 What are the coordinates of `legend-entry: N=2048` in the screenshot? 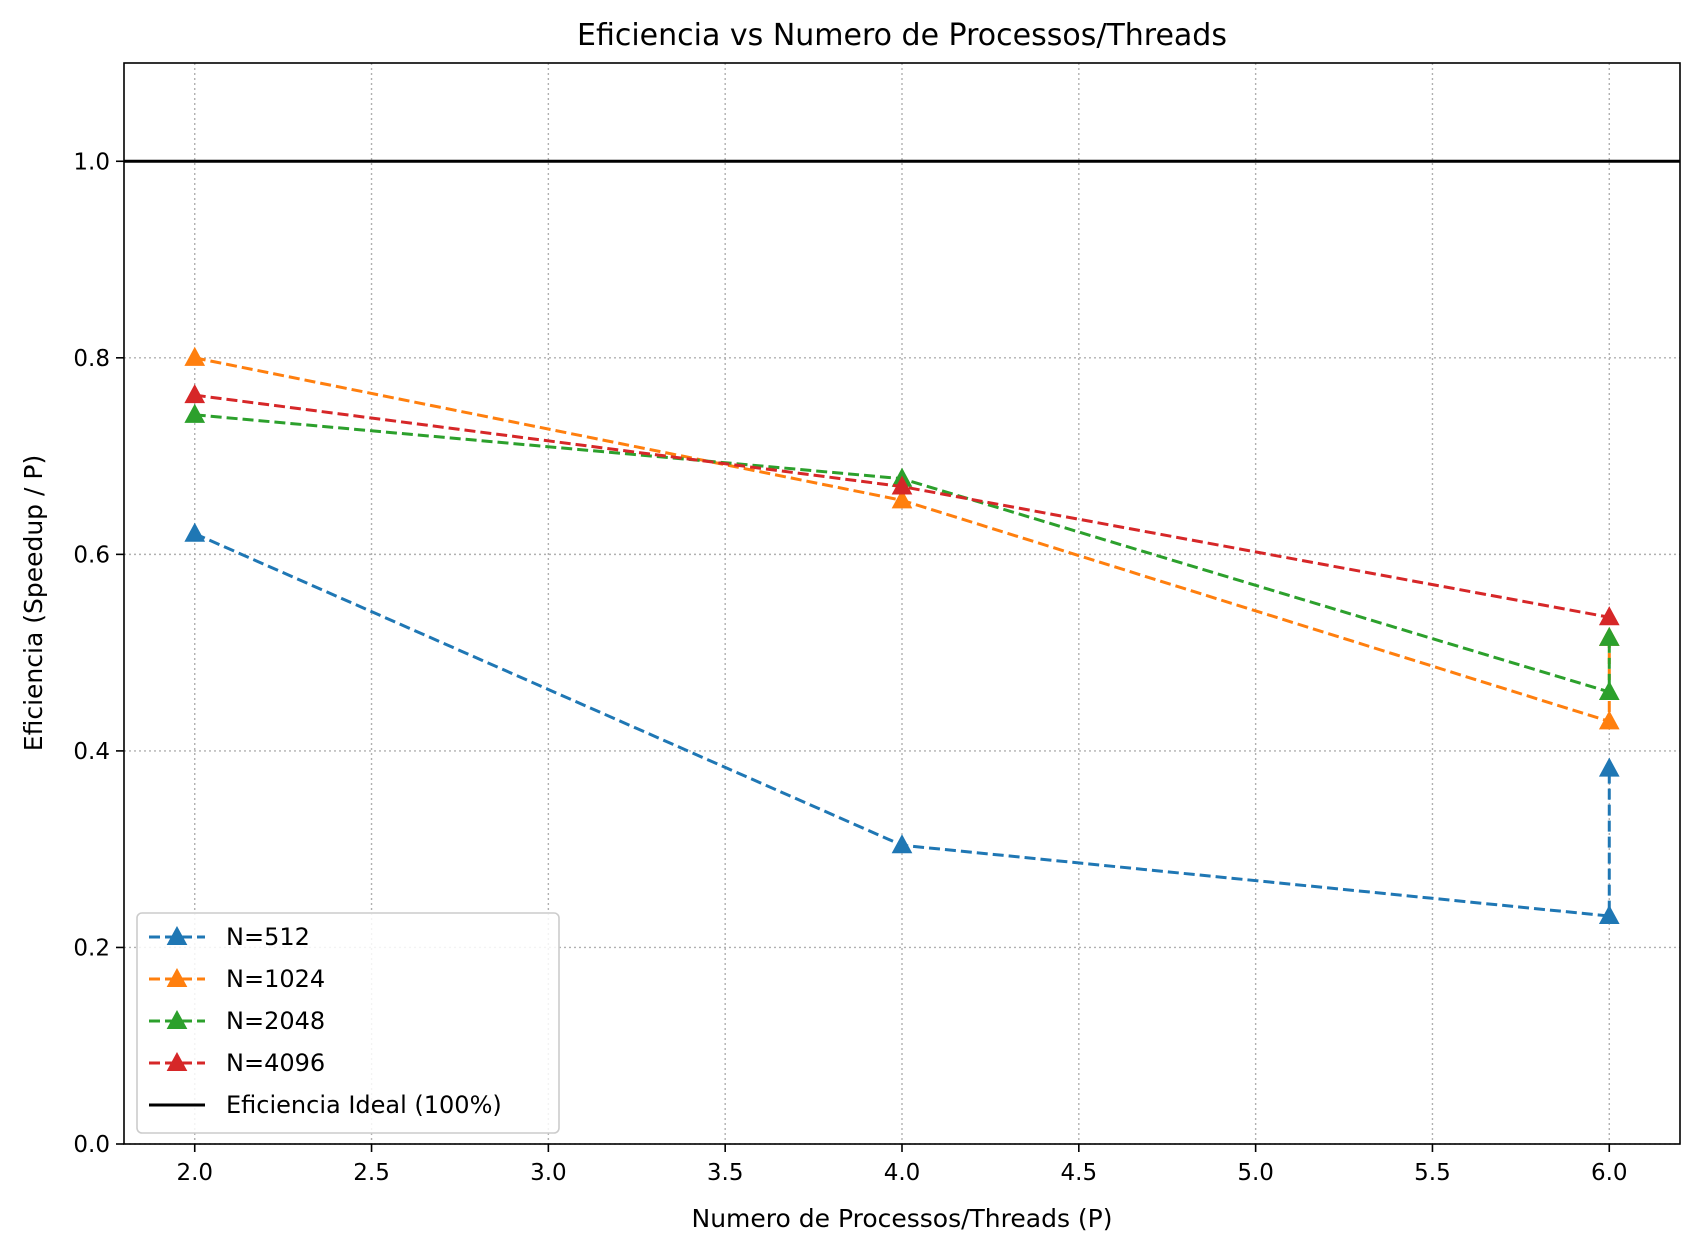 It's located at (237, 1021).